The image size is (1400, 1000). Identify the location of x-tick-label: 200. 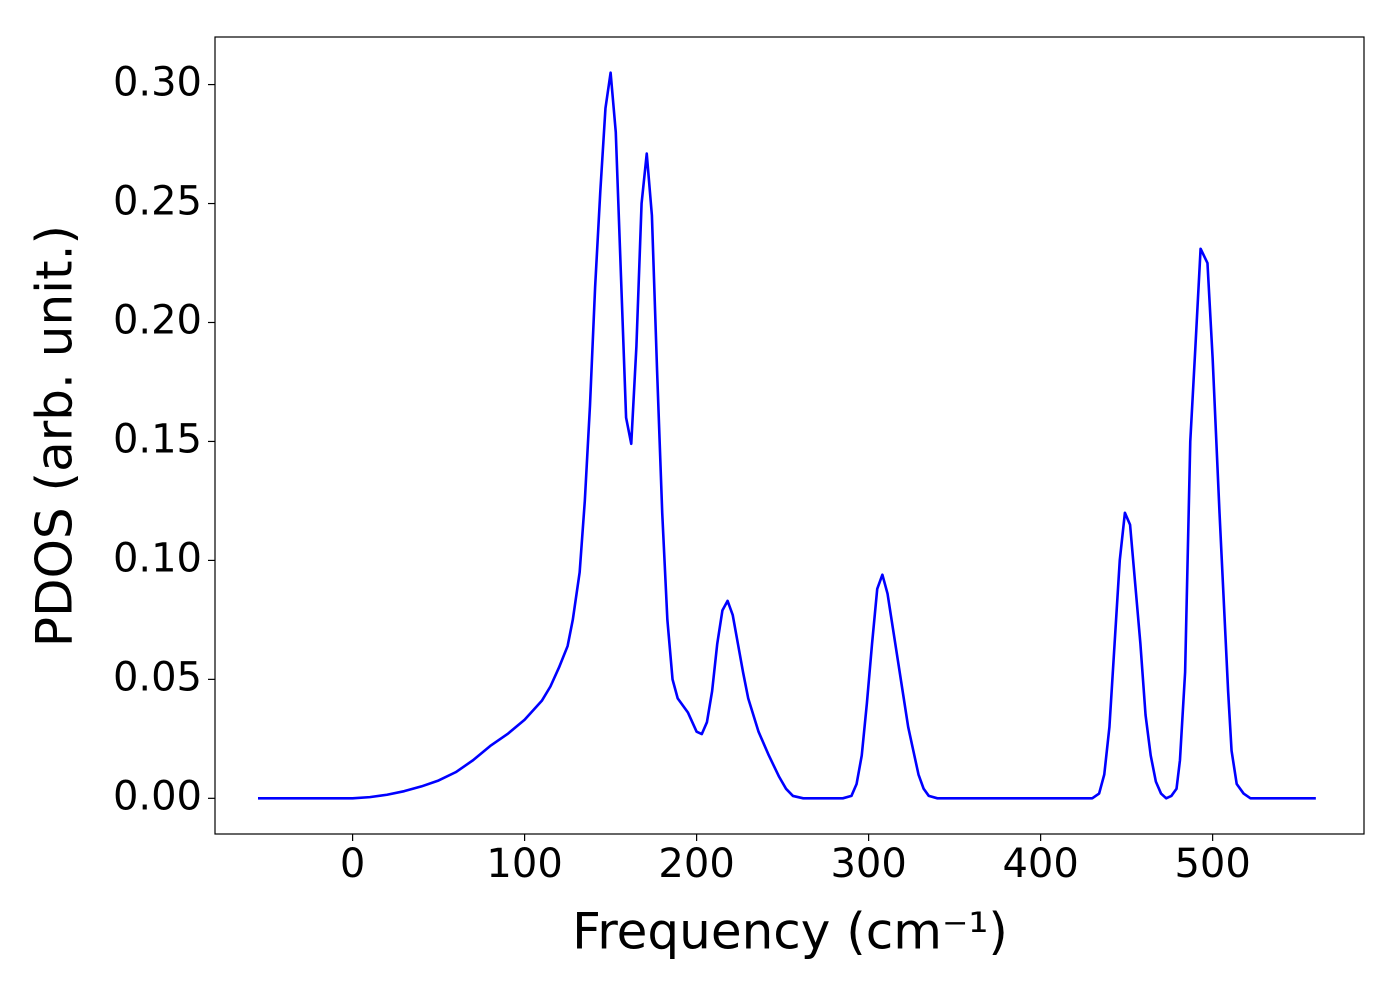
(696, 864).